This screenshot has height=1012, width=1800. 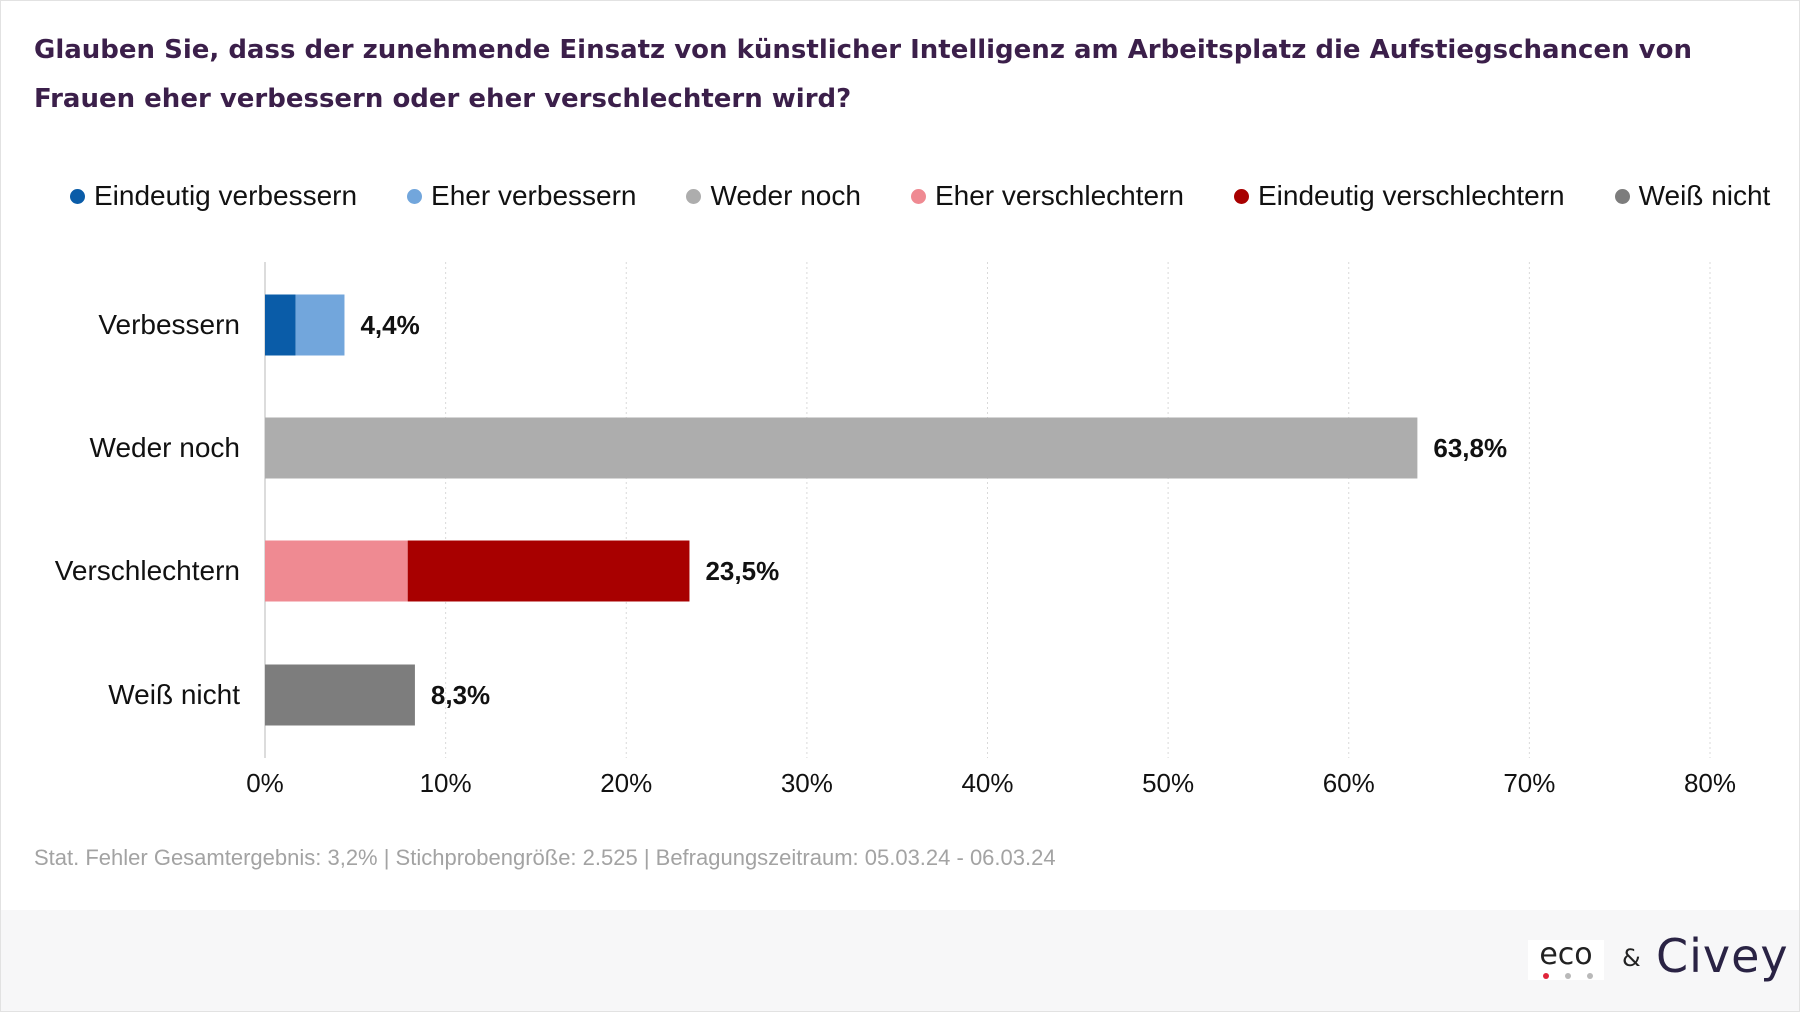 What do you see at coordinates (1411, 195) in the screenshot?
I see `legend-label: Eindeutig verschlechtern` at bounding box center [1411, 195].